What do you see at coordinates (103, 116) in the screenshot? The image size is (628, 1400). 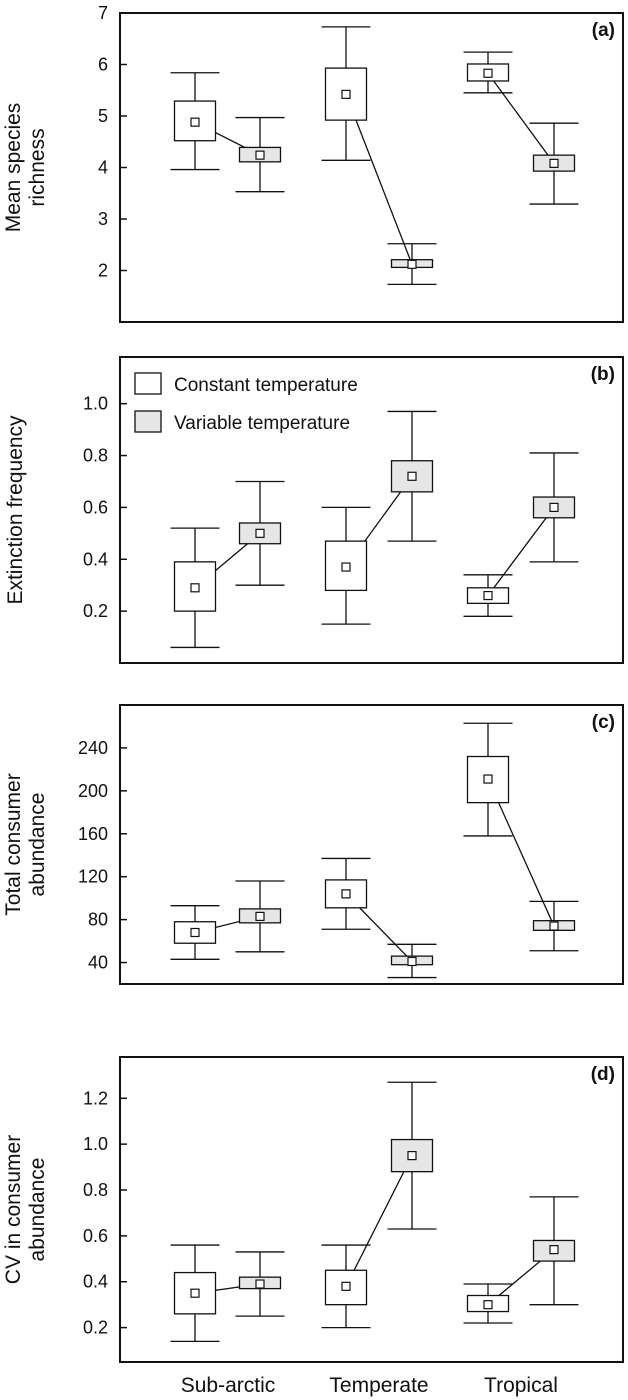 I see `y-tick-label: 5` at bounding box center [103, 116].